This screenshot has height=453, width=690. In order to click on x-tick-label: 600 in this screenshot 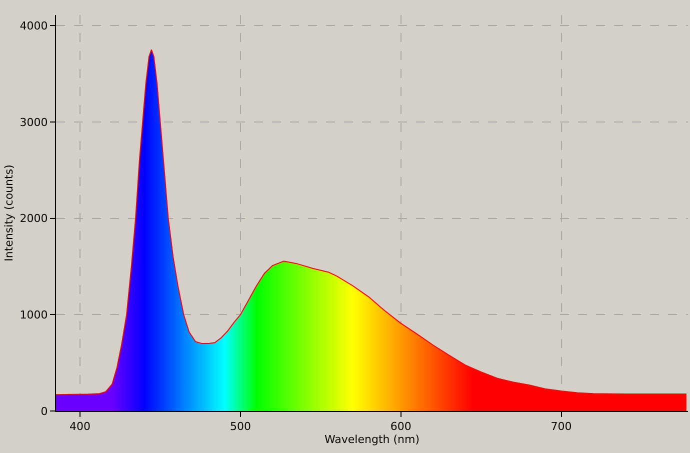, I will do `click(401, 427)`.